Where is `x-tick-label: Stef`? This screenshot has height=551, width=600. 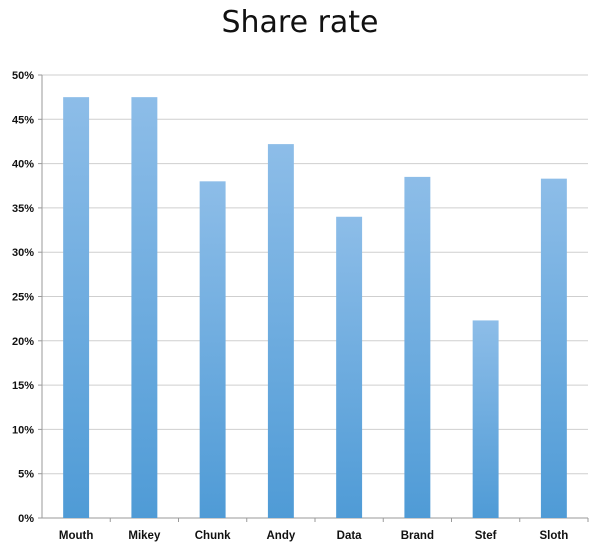
x-tick-label: Stef is located at coordinates (486, 536).